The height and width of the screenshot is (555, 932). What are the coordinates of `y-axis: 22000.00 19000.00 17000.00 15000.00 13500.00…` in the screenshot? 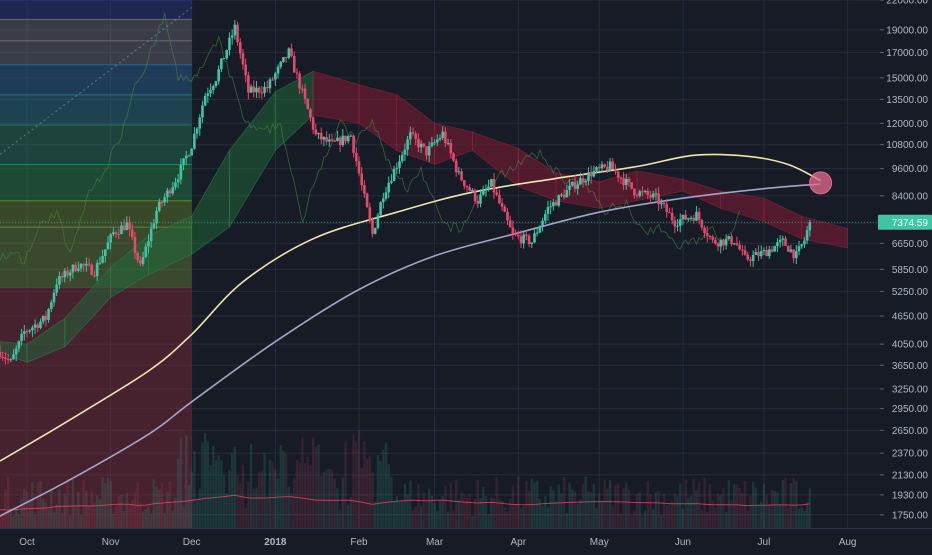 It's located at (905, 275).